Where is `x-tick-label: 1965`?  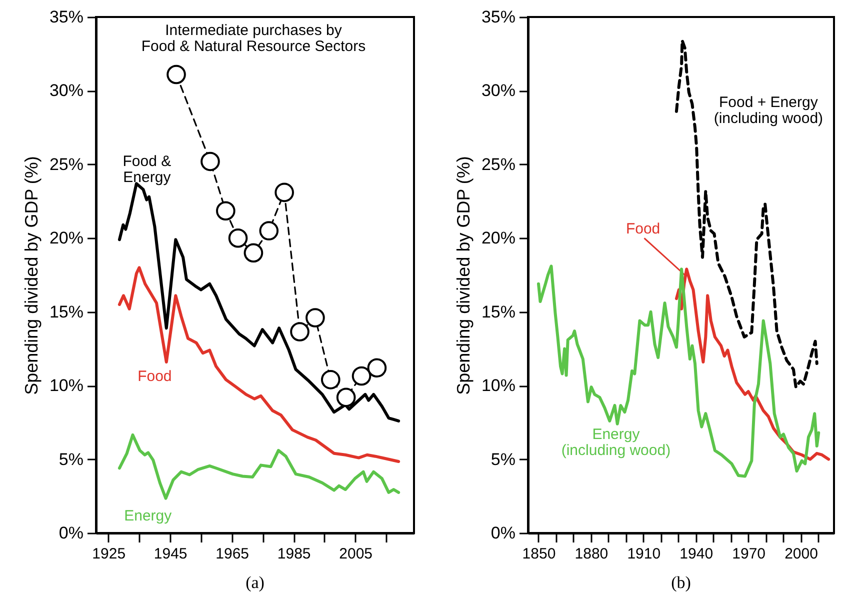 x-tick-label: 1965 is located at coordinates (233, 554).